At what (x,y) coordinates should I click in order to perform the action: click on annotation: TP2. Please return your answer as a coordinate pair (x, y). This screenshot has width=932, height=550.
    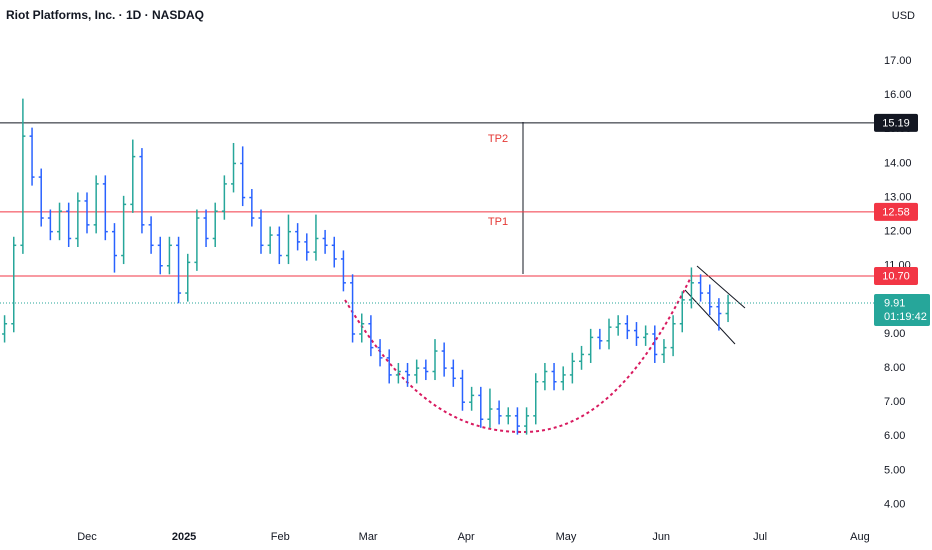
    Looking at the image, I should click on (498, 139).